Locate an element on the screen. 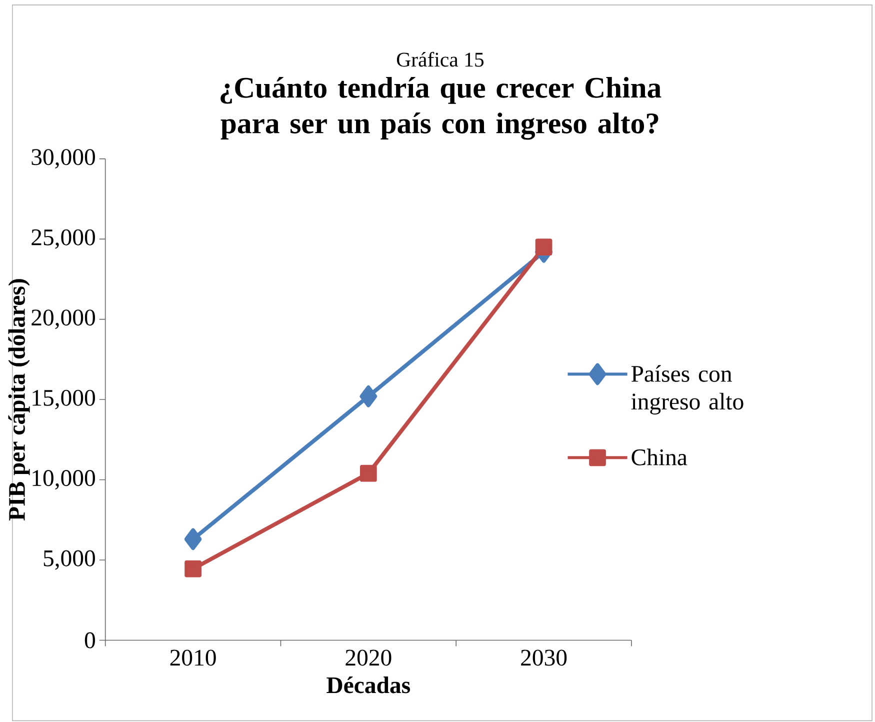 The height and width of the screenshot is (722, 875). legend-label: China is located at coordinates (660, 457).